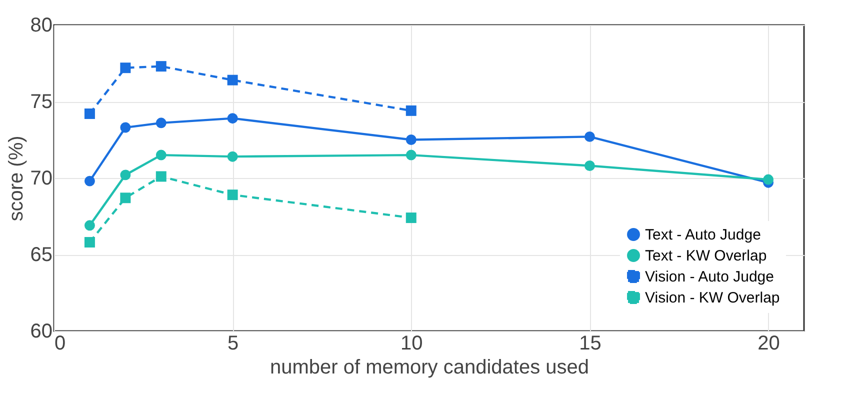  I want to click on y-axis-title: score (%), so click(16, 179).